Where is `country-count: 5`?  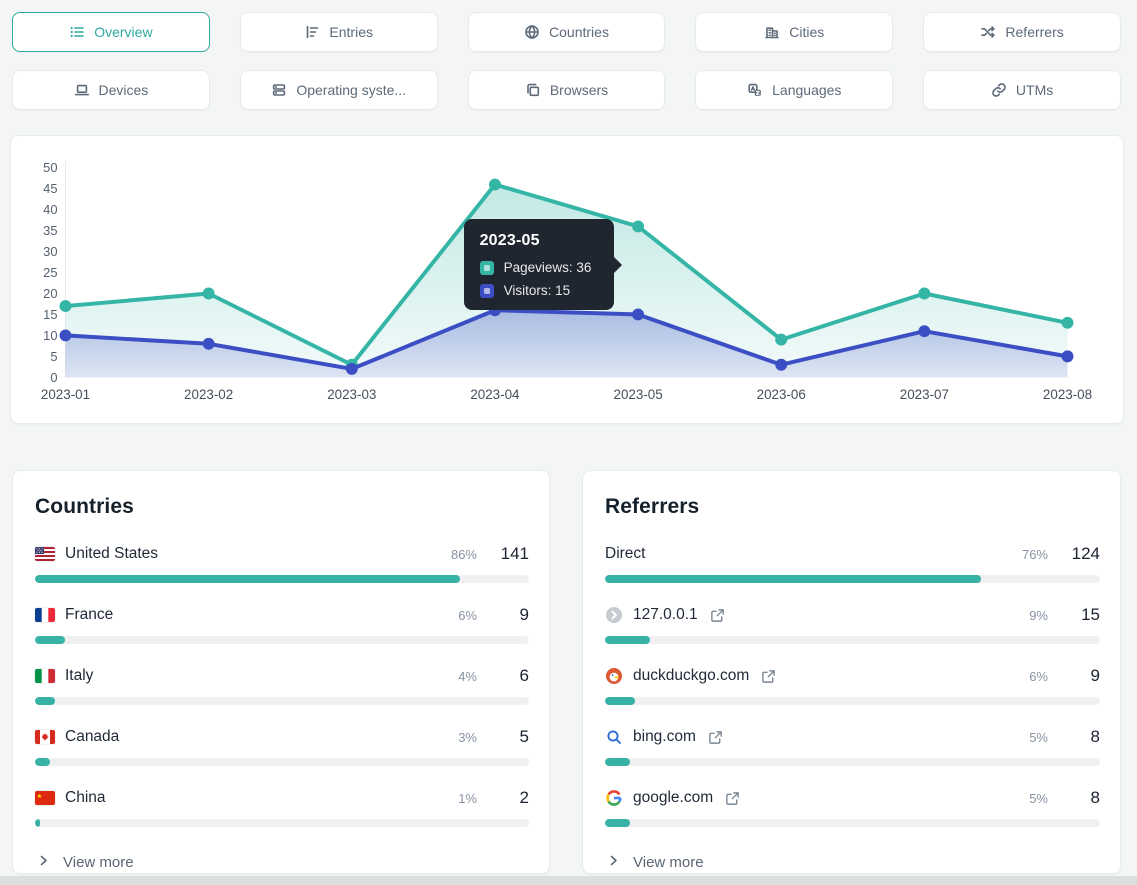
country-count: 5 is located at coordinates (524, 736).